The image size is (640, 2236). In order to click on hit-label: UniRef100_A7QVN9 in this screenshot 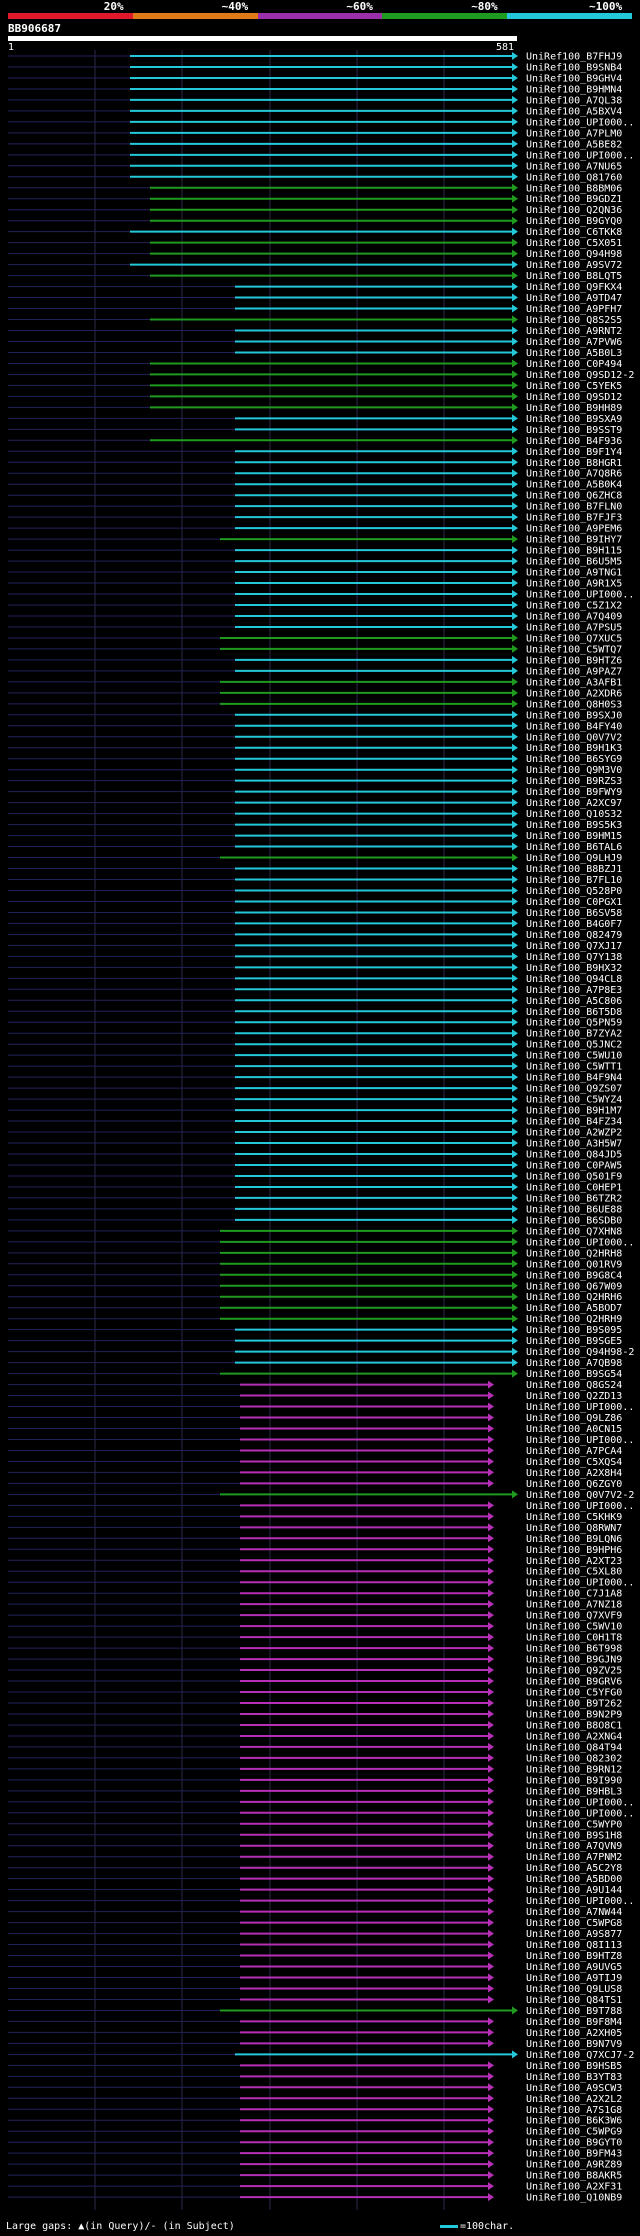, I will do `click(574, 1846)`.